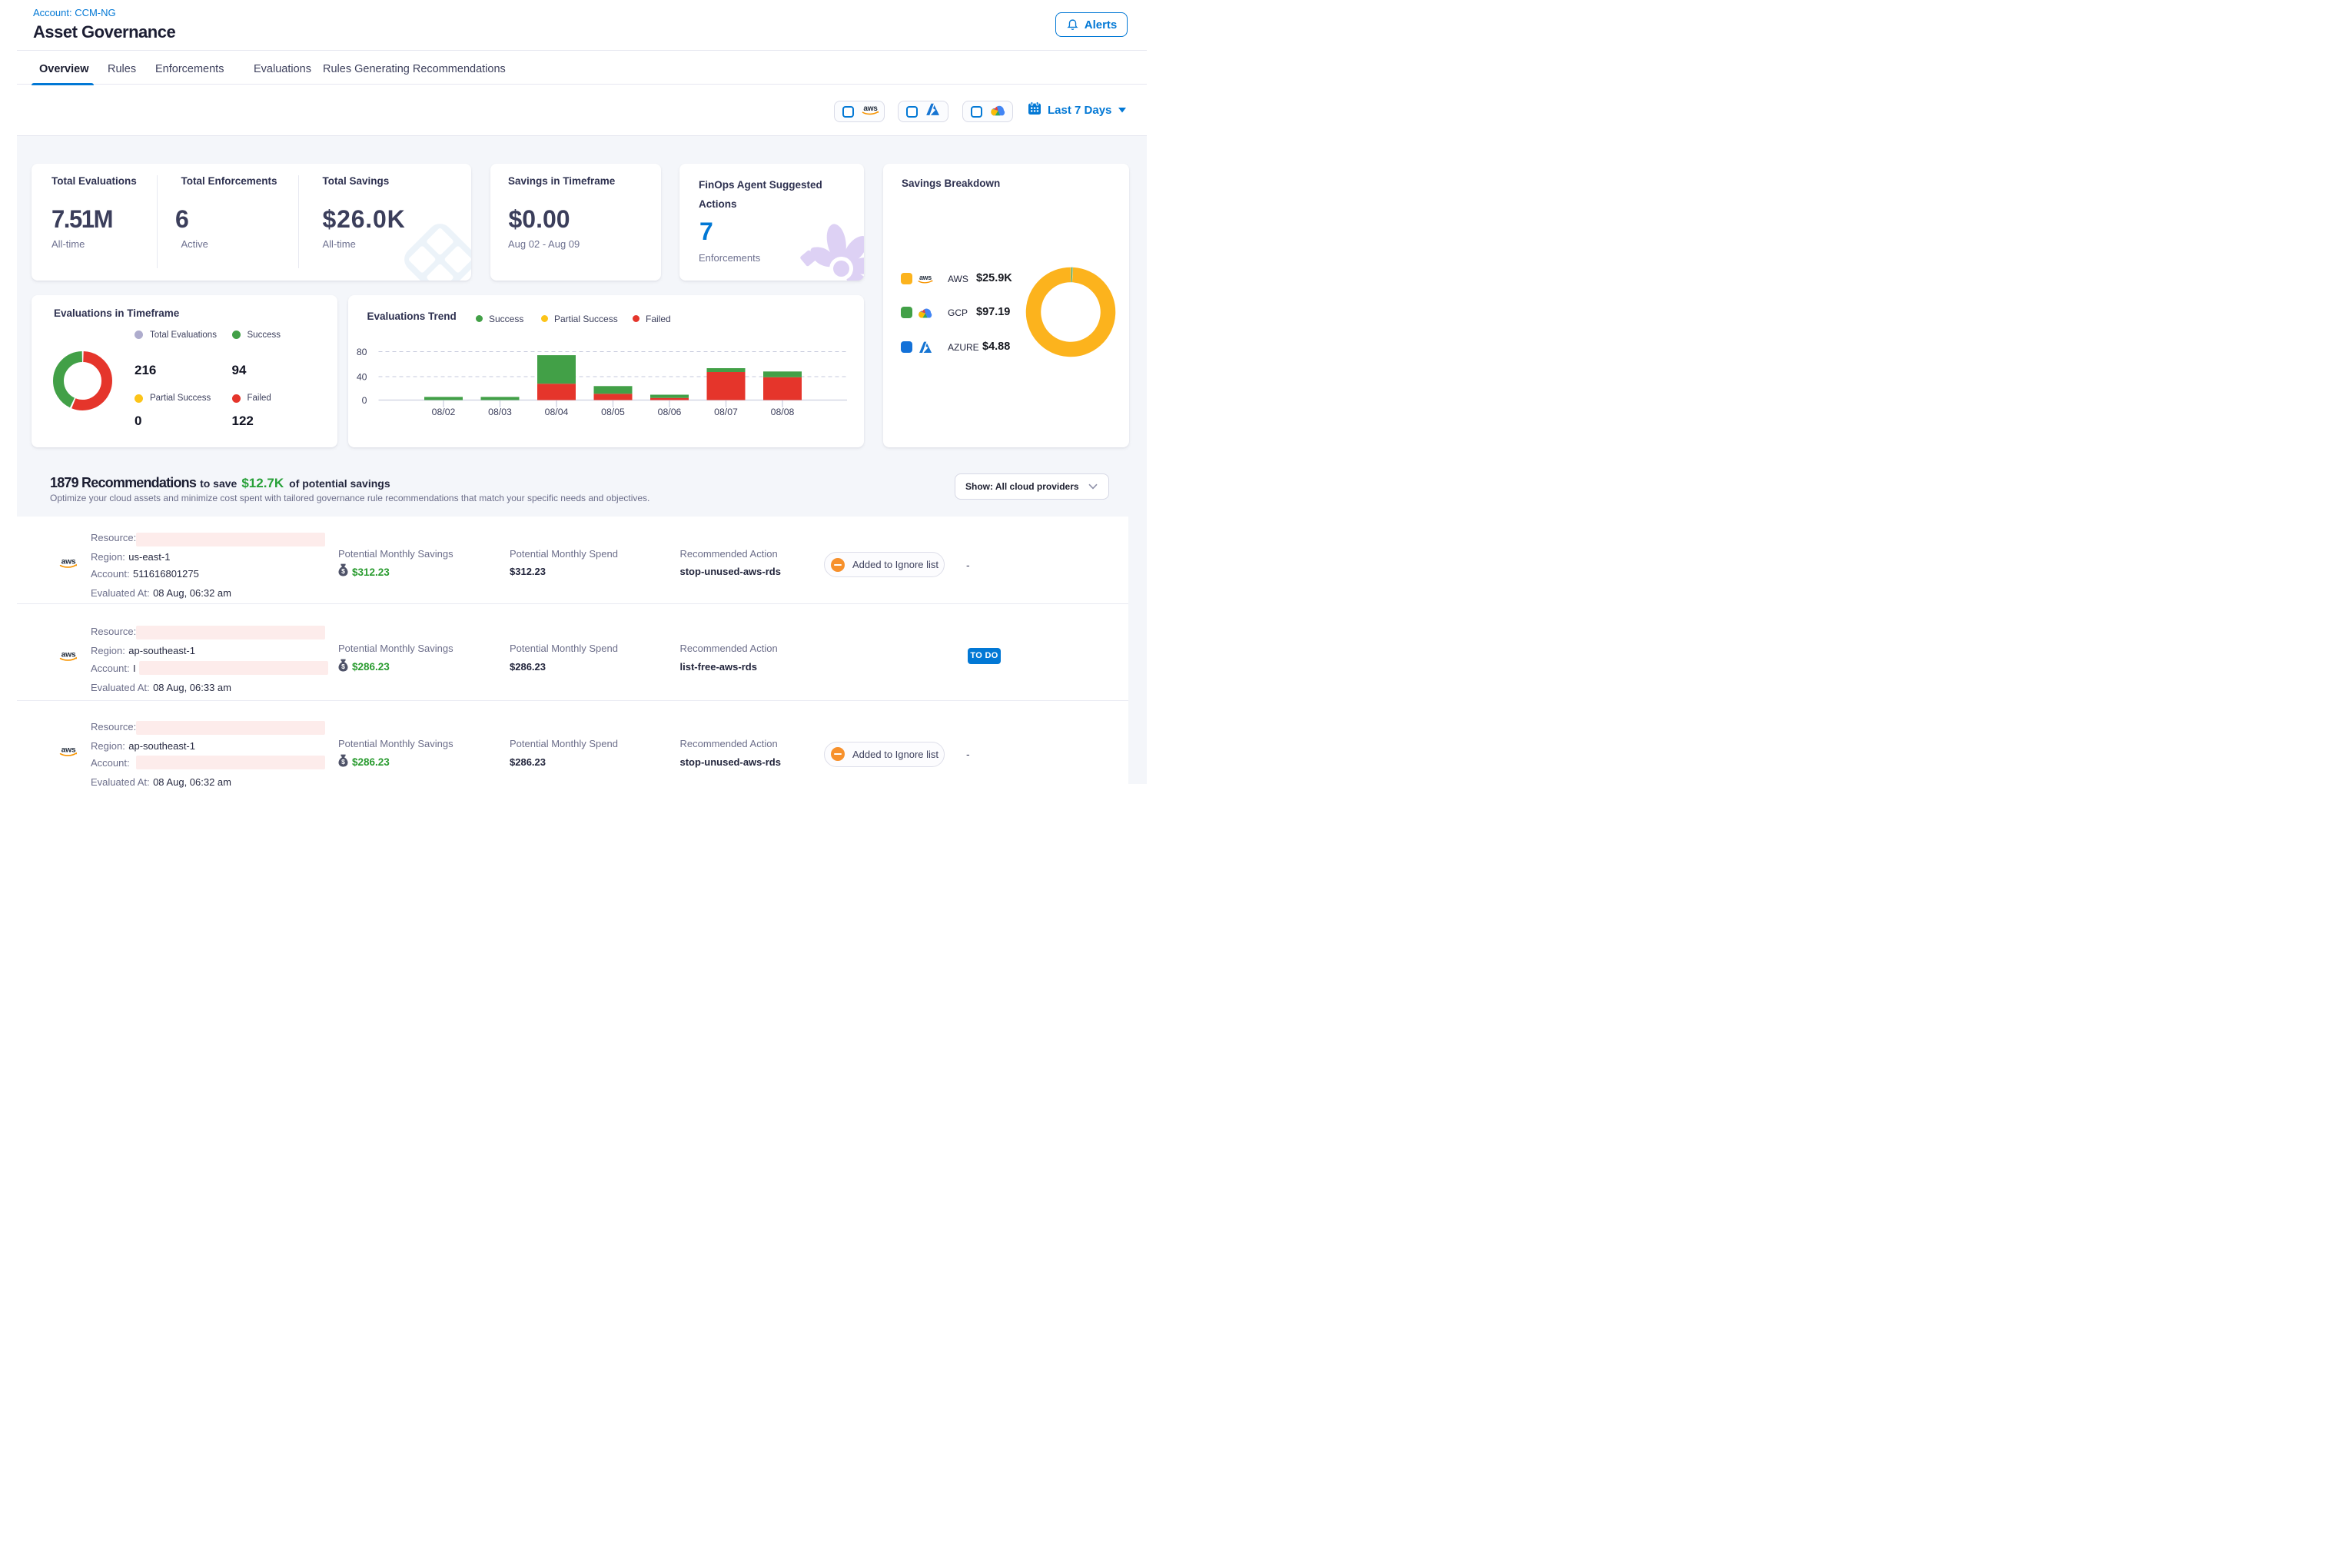  What do you see at coordinates (670, 412) in the screenshot?
I see `svg-text: 08/06` at bounding box center [670, 412].